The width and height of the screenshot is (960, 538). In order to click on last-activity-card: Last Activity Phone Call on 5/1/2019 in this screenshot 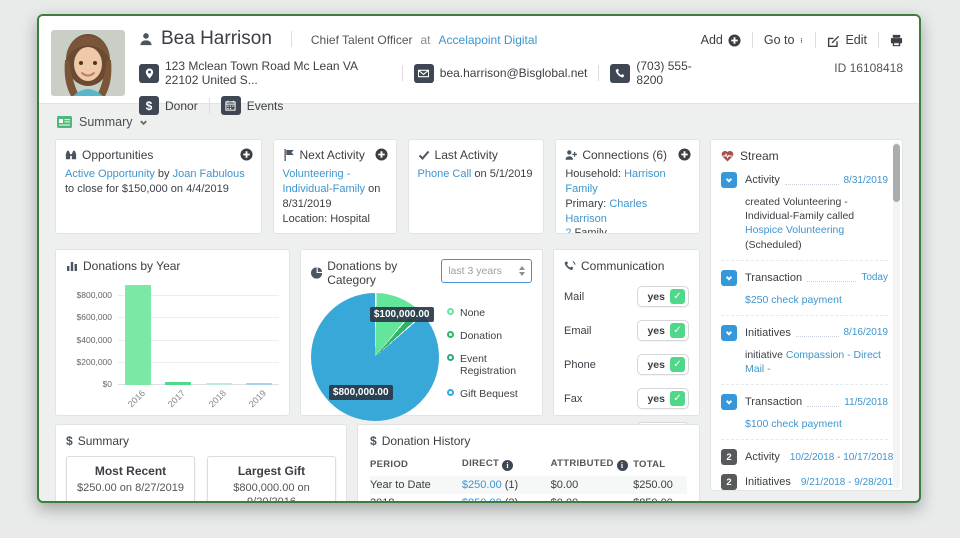, I will do `click(476, 186)`.